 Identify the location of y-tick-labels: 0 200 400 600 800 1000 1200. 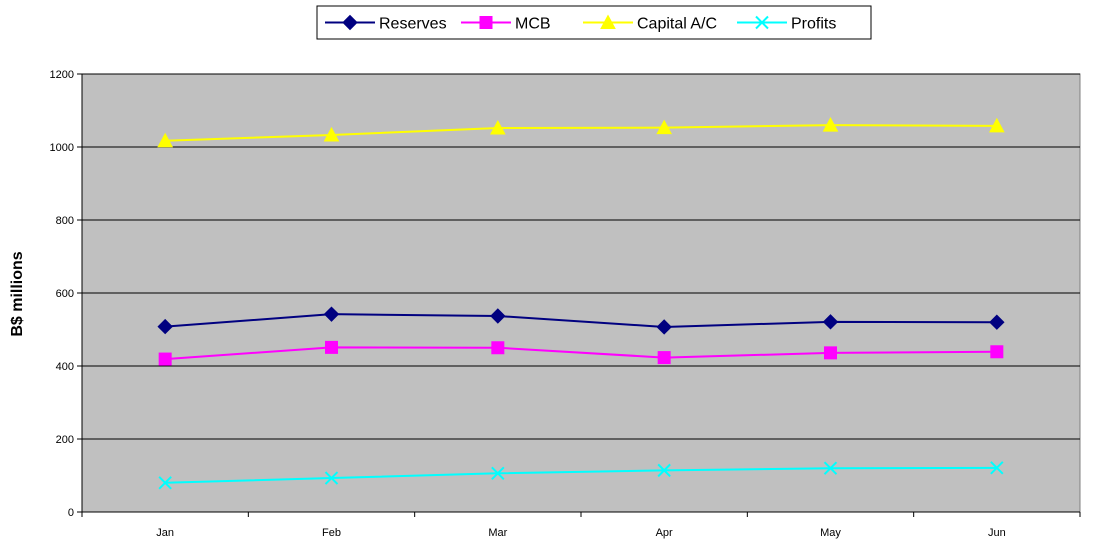
(66, 294).